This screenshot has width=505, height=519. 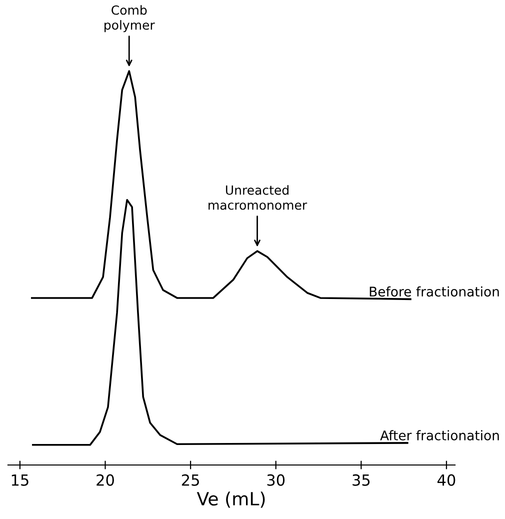 What do you see at coordinates (439, 435) in the screenshot?
I see `series-label: After fractionation` at bounding box center [439, 435].